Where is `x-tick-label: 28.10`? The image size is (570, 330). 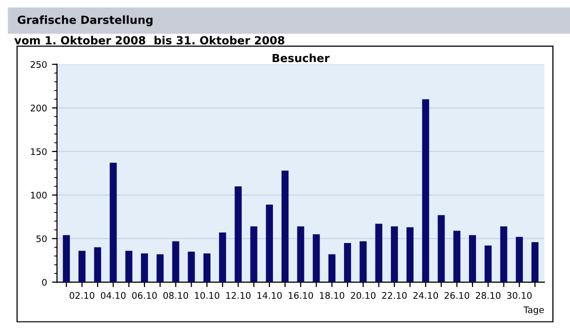 x-tick-label: 28.10 is located at coordinates (488, 295).